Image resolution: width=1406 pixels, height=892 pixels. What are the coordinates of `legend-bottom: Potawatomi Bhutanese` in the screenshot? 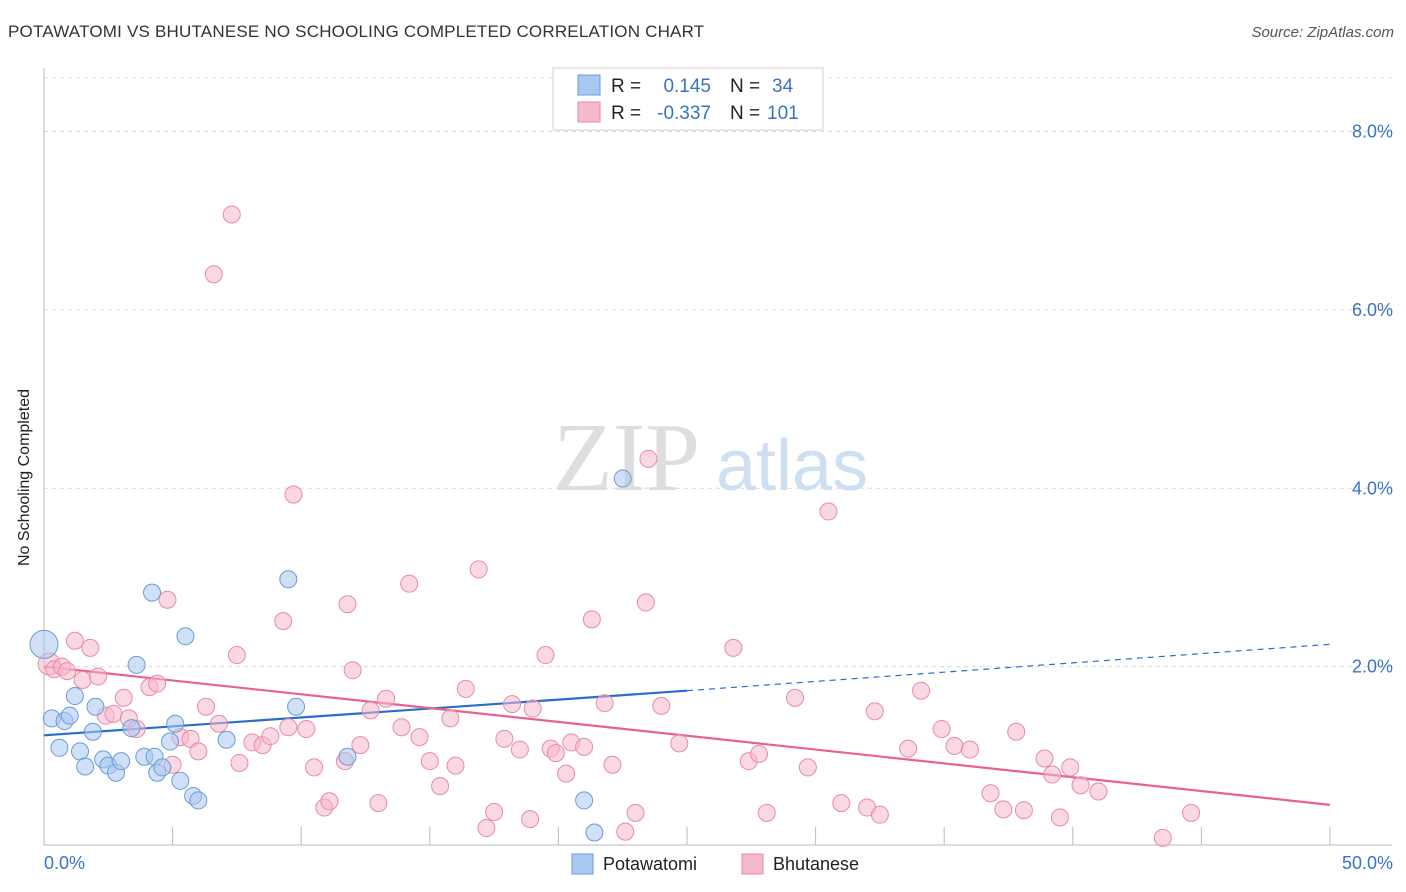 It's located at (715, 864).